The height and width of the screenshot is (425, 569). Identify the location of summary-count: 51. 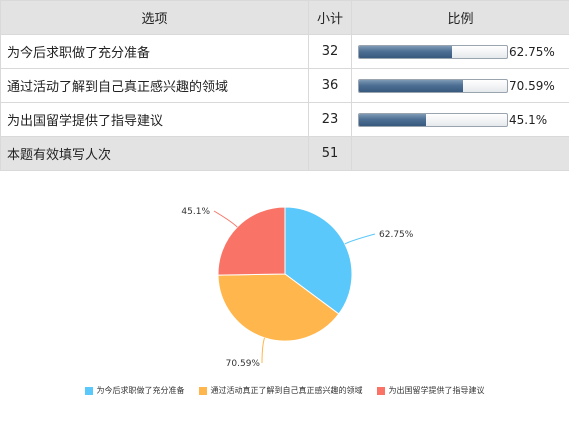
(330, 153).